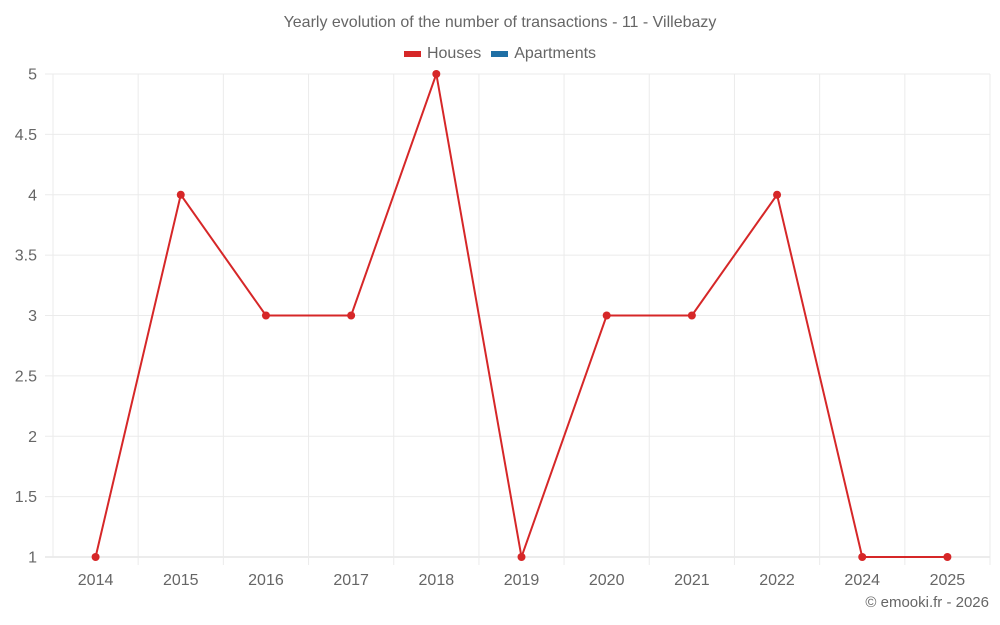 The width and height of the screenshot is (1000, 625). What do you see at coordinates (454, 53) in the screenshot?
I see `legend-label-houses: Houses` at bounding box center [454, 53].